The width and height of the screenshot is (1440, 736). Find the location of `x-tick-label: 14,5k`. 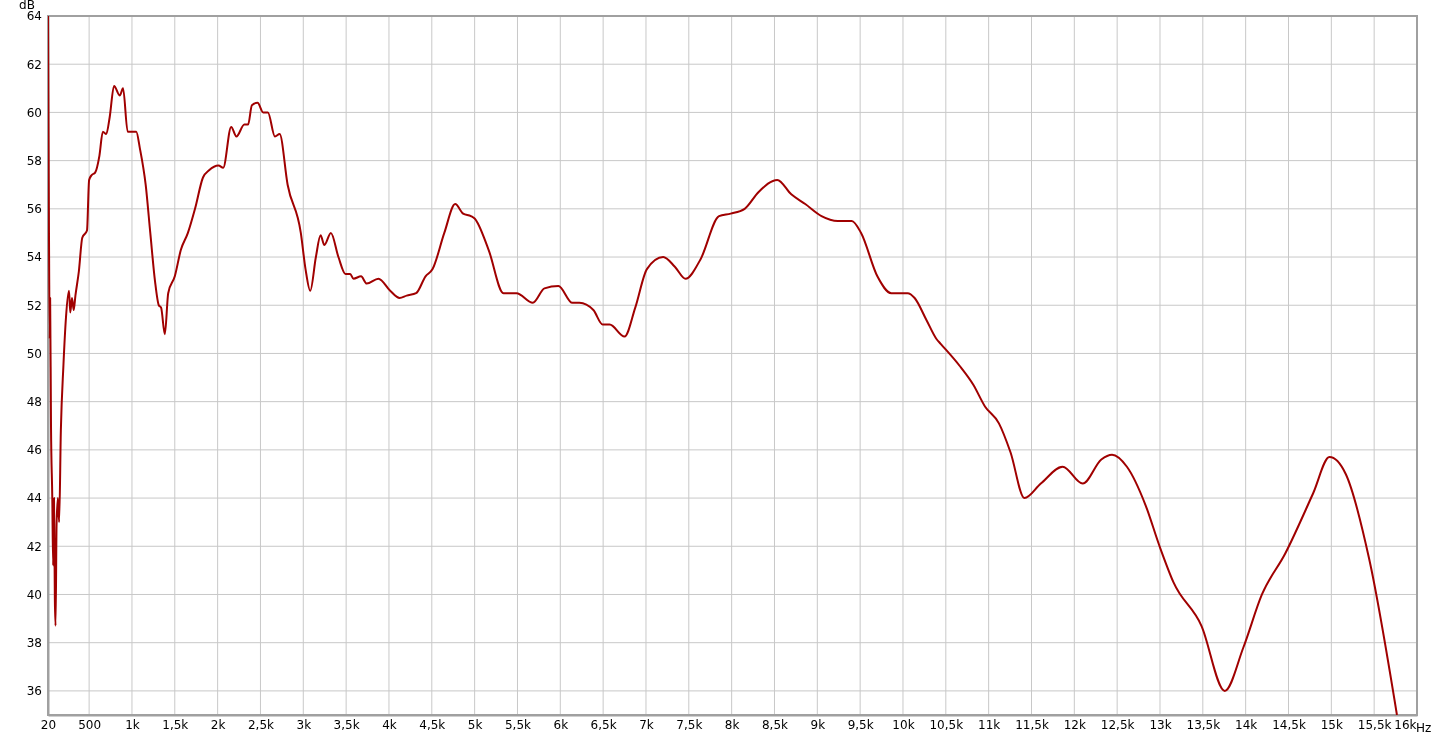

x-tick-label: 14,5k is located at coordinates (1289, 724).